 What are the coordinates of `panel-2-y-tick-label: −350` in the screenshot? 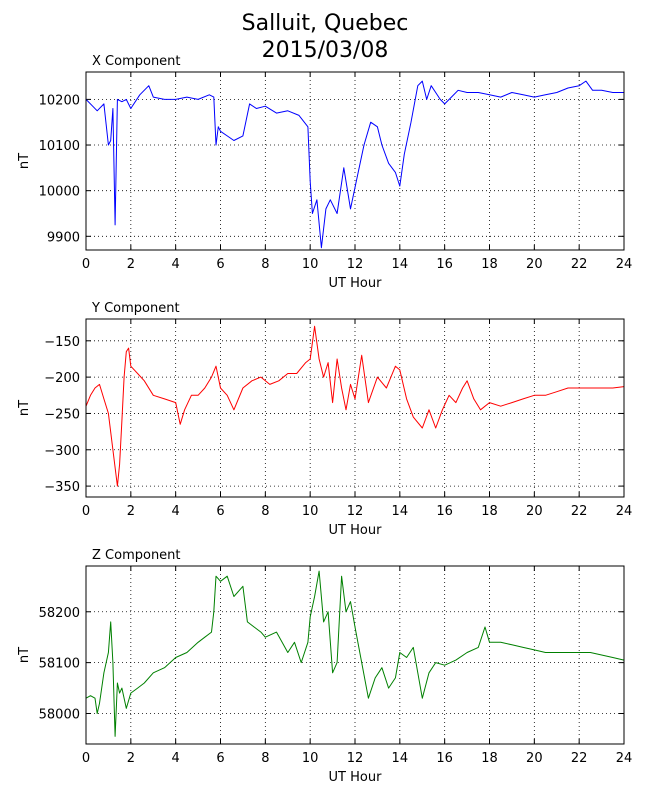 It's located at (62, 487).